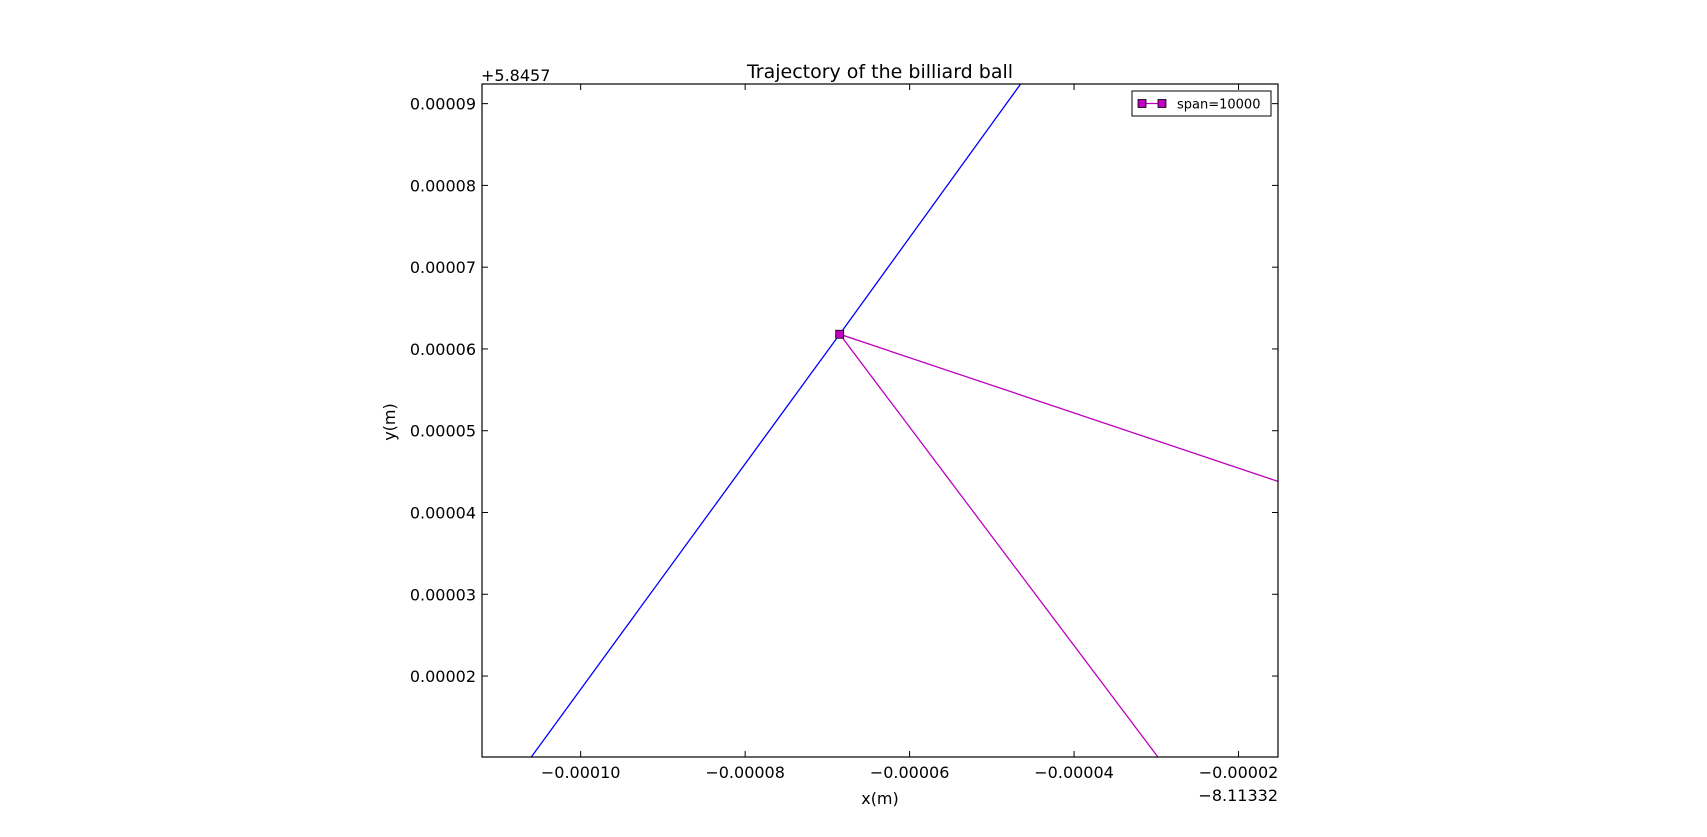 The width and height of the screenshot is (1707, 837). Describe the element at coordinates (1142, 103) in the screenshot. I see `legend-marker-left` at that location.